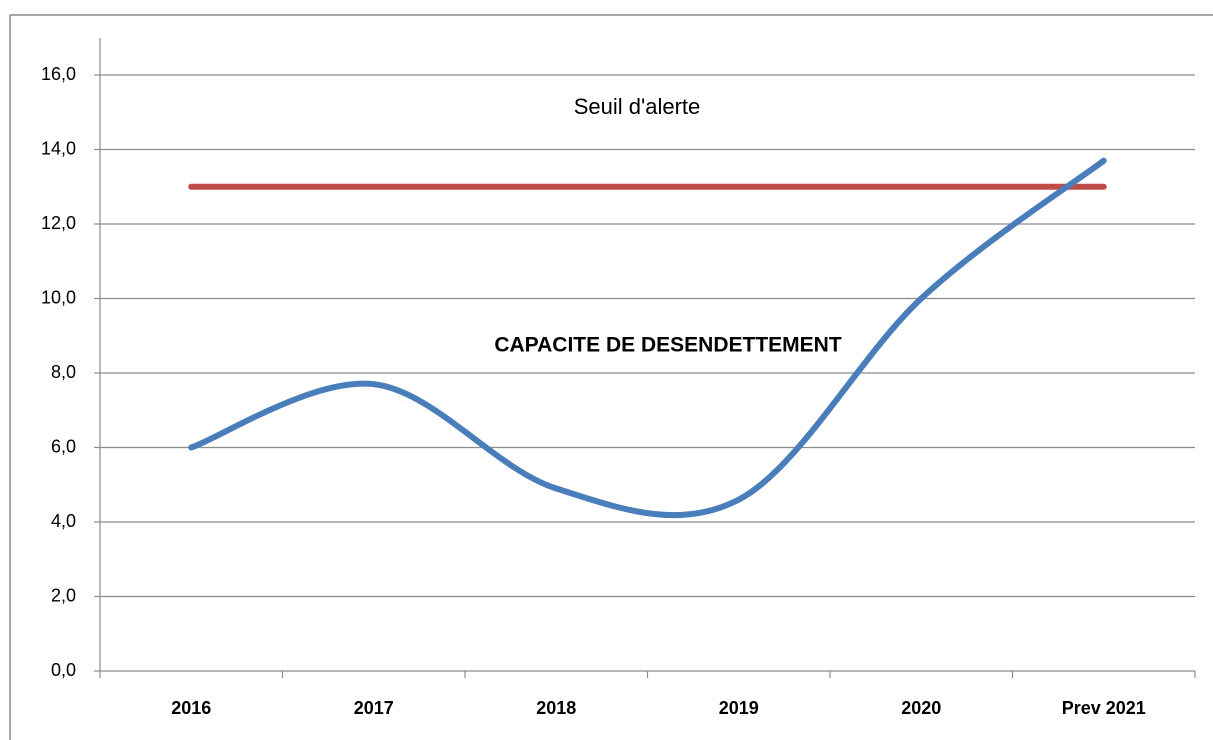 Image resolution: width=1213 pixels, height=740 pixels. Describe the element at coordinates (667, 345) in the screenshot. I see `series-label: CAPACITE DE DESENDETTEMENT` at that location.